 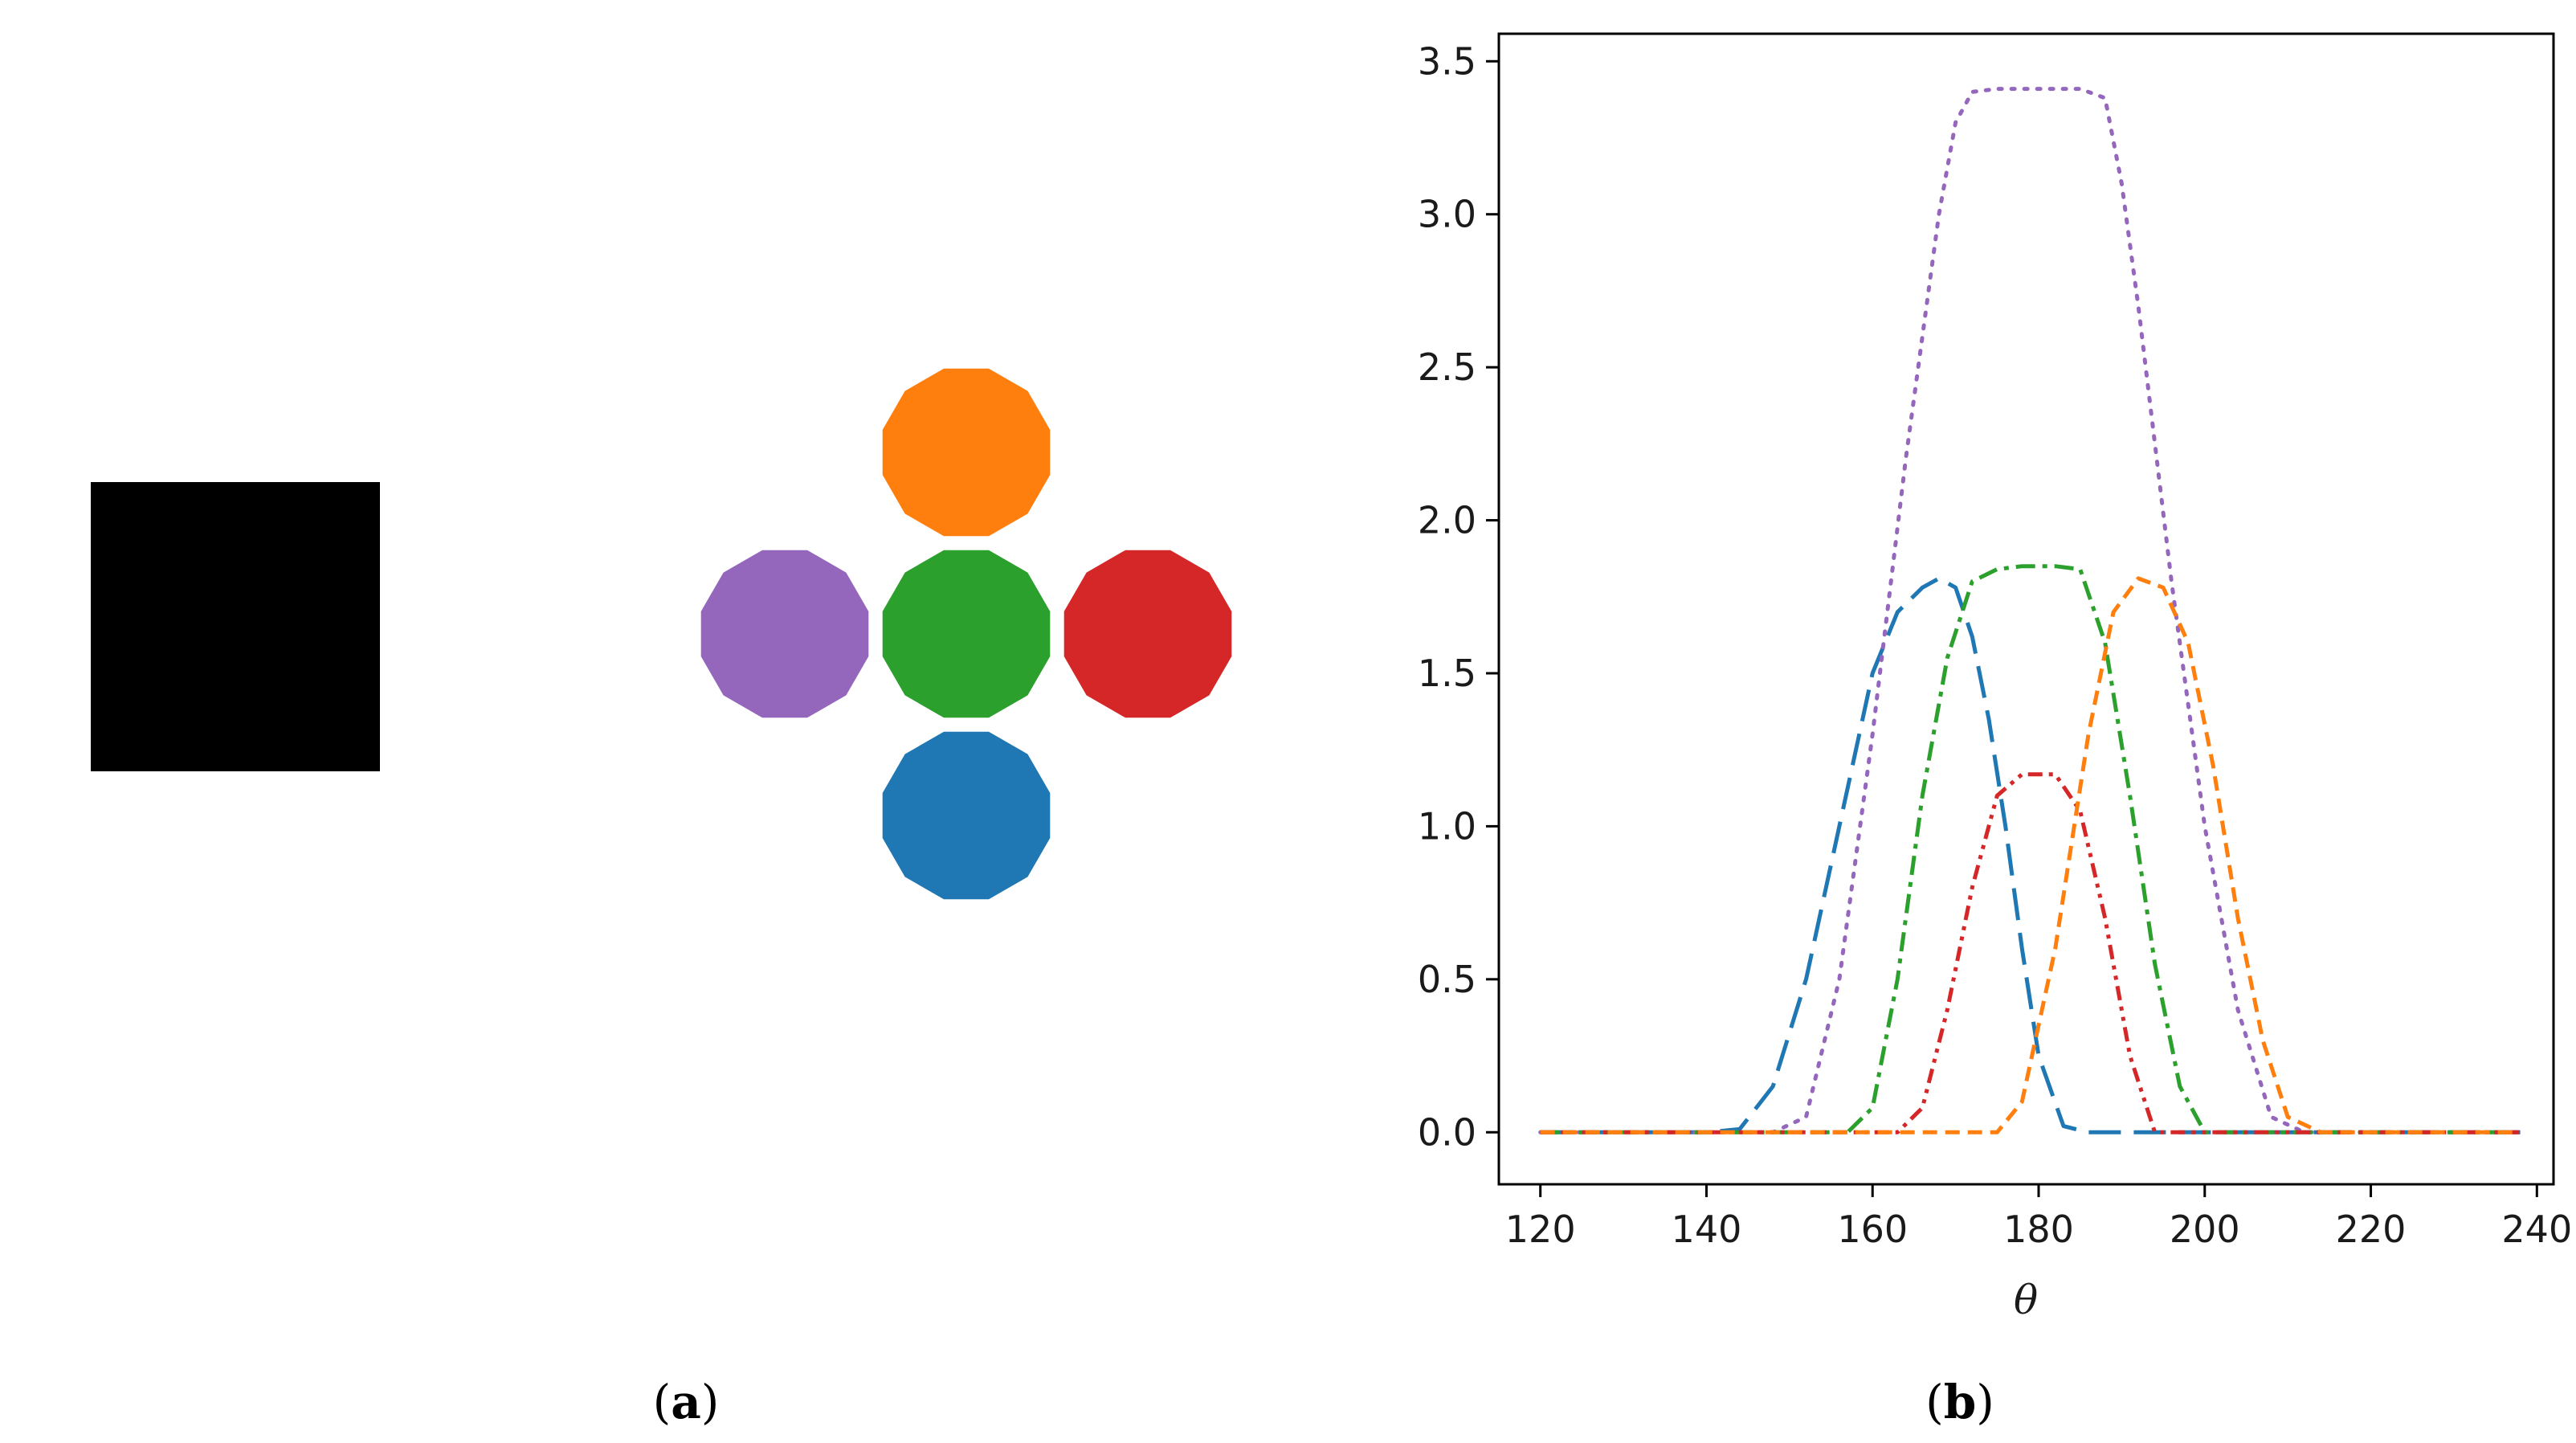 I want to click on y-tick-label: 0.0, so click(x=1447, y=1132).